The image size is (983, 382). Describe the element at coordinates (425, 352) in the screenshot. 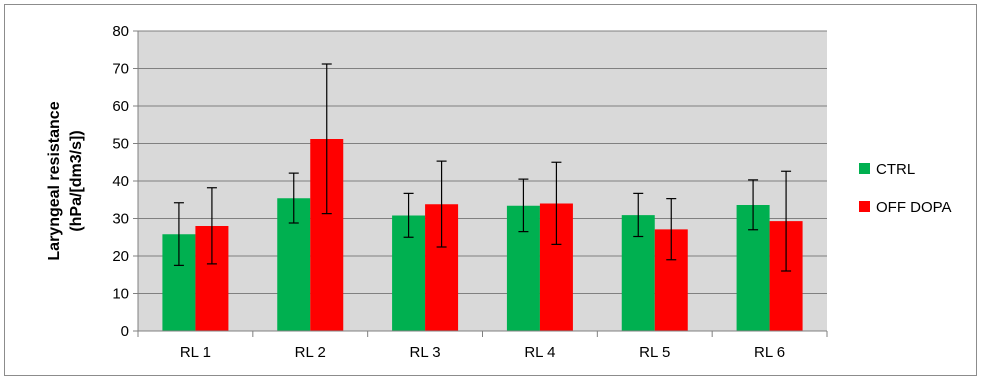

I see `x-tick-label: RL 3` at that location.